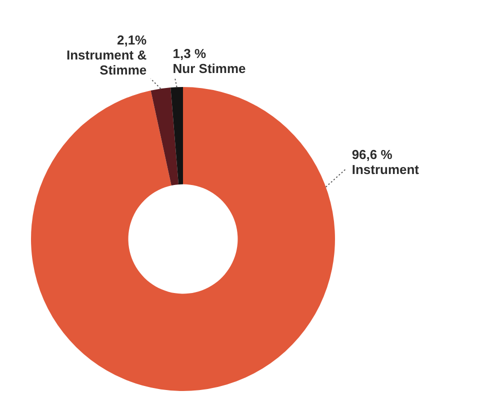 The height and width of the screenshot is (400, 480). What do you see at coordinates (132, 40) in the screenshot?
I see `data-label: 2,1%` at bounding box center [132, 40].